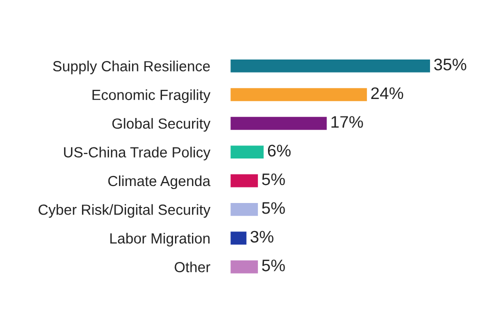 This screenshot has height=320, width=502. I want to click on data-label: 24%, so click(387, 93).